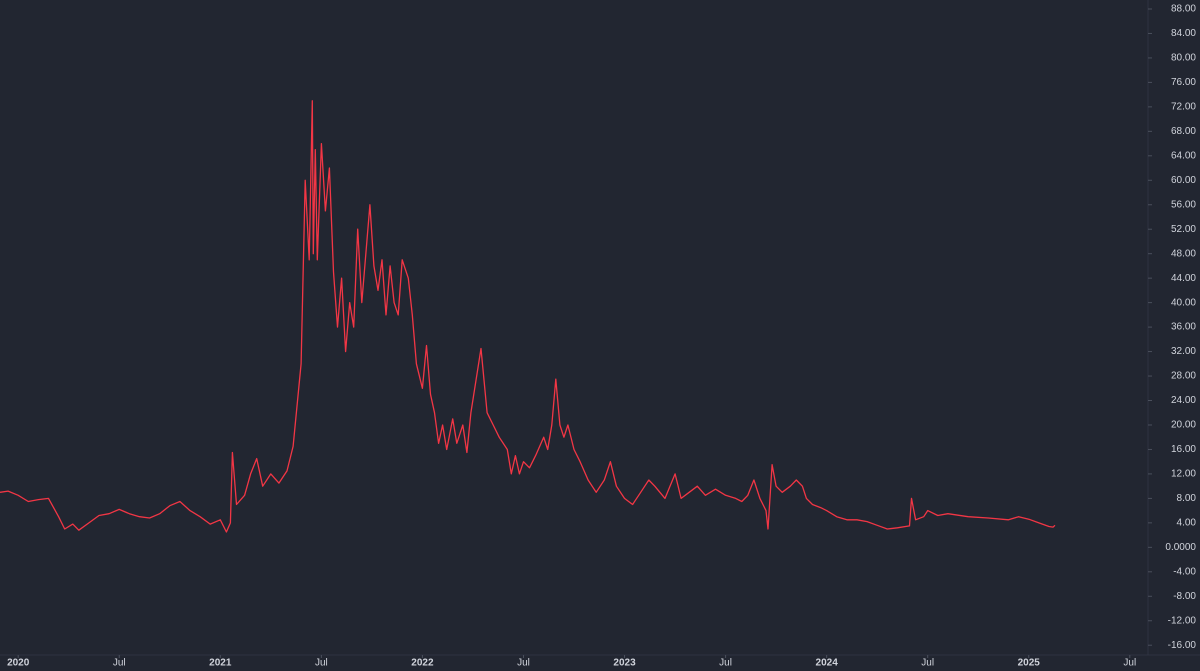  Describe the element at coordinates (624, 663) in the screenshot. I see `x-tick-label: 2023` at that location.